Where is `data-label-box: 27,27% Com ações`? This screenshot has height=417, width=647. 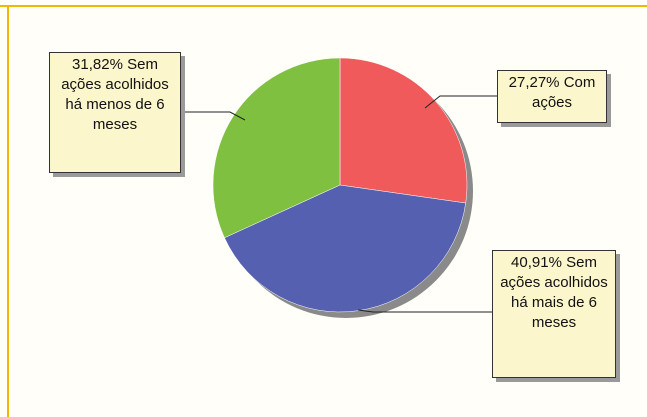
data-label-box: 27,27% Com ações is located at coordinates (552, 96).